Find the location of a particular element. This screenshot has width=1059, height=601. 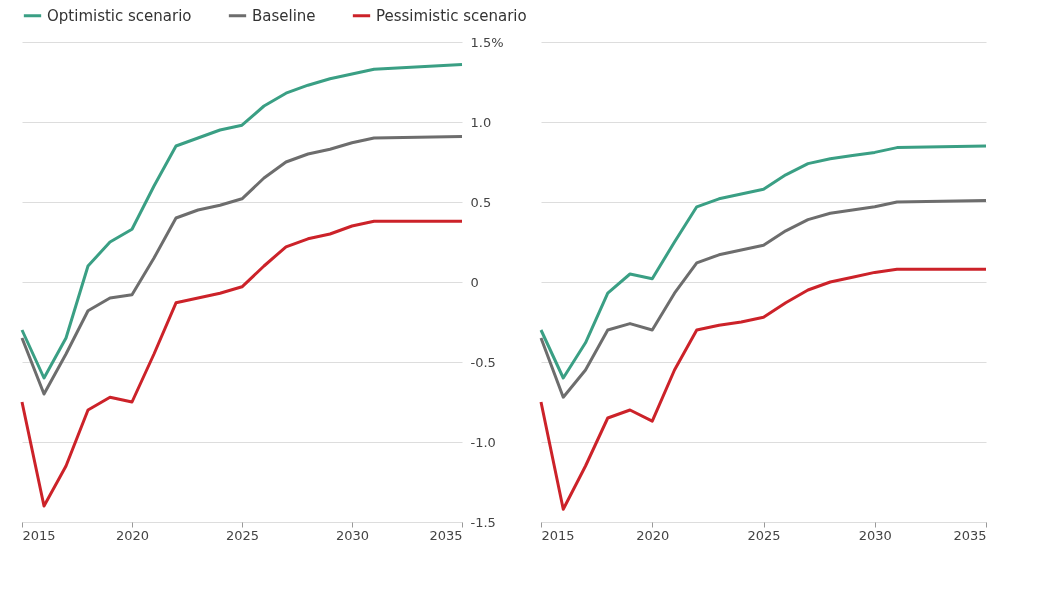

y-tick-label: -1.5 is located at coordinates (483, 522).